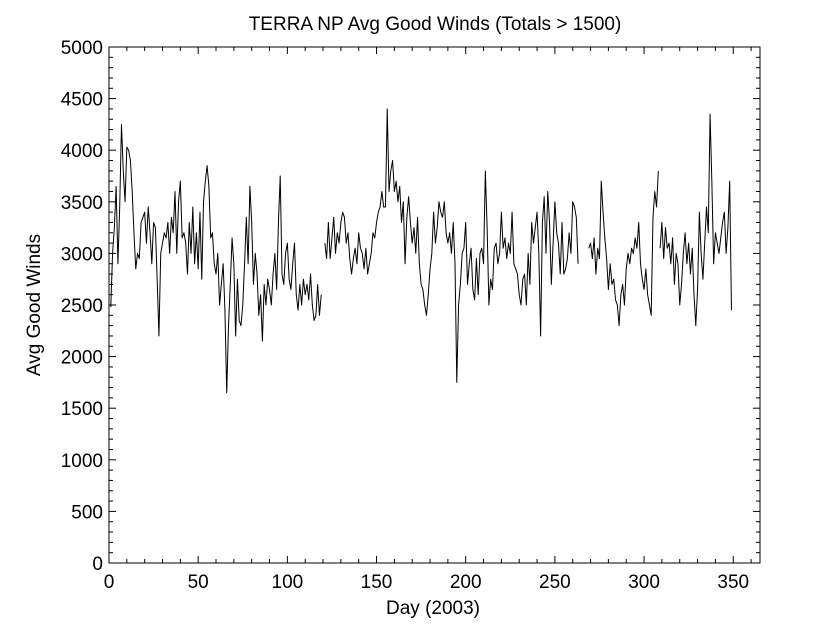  I want to click on y-tick-label: 2500, so click(82, 306).